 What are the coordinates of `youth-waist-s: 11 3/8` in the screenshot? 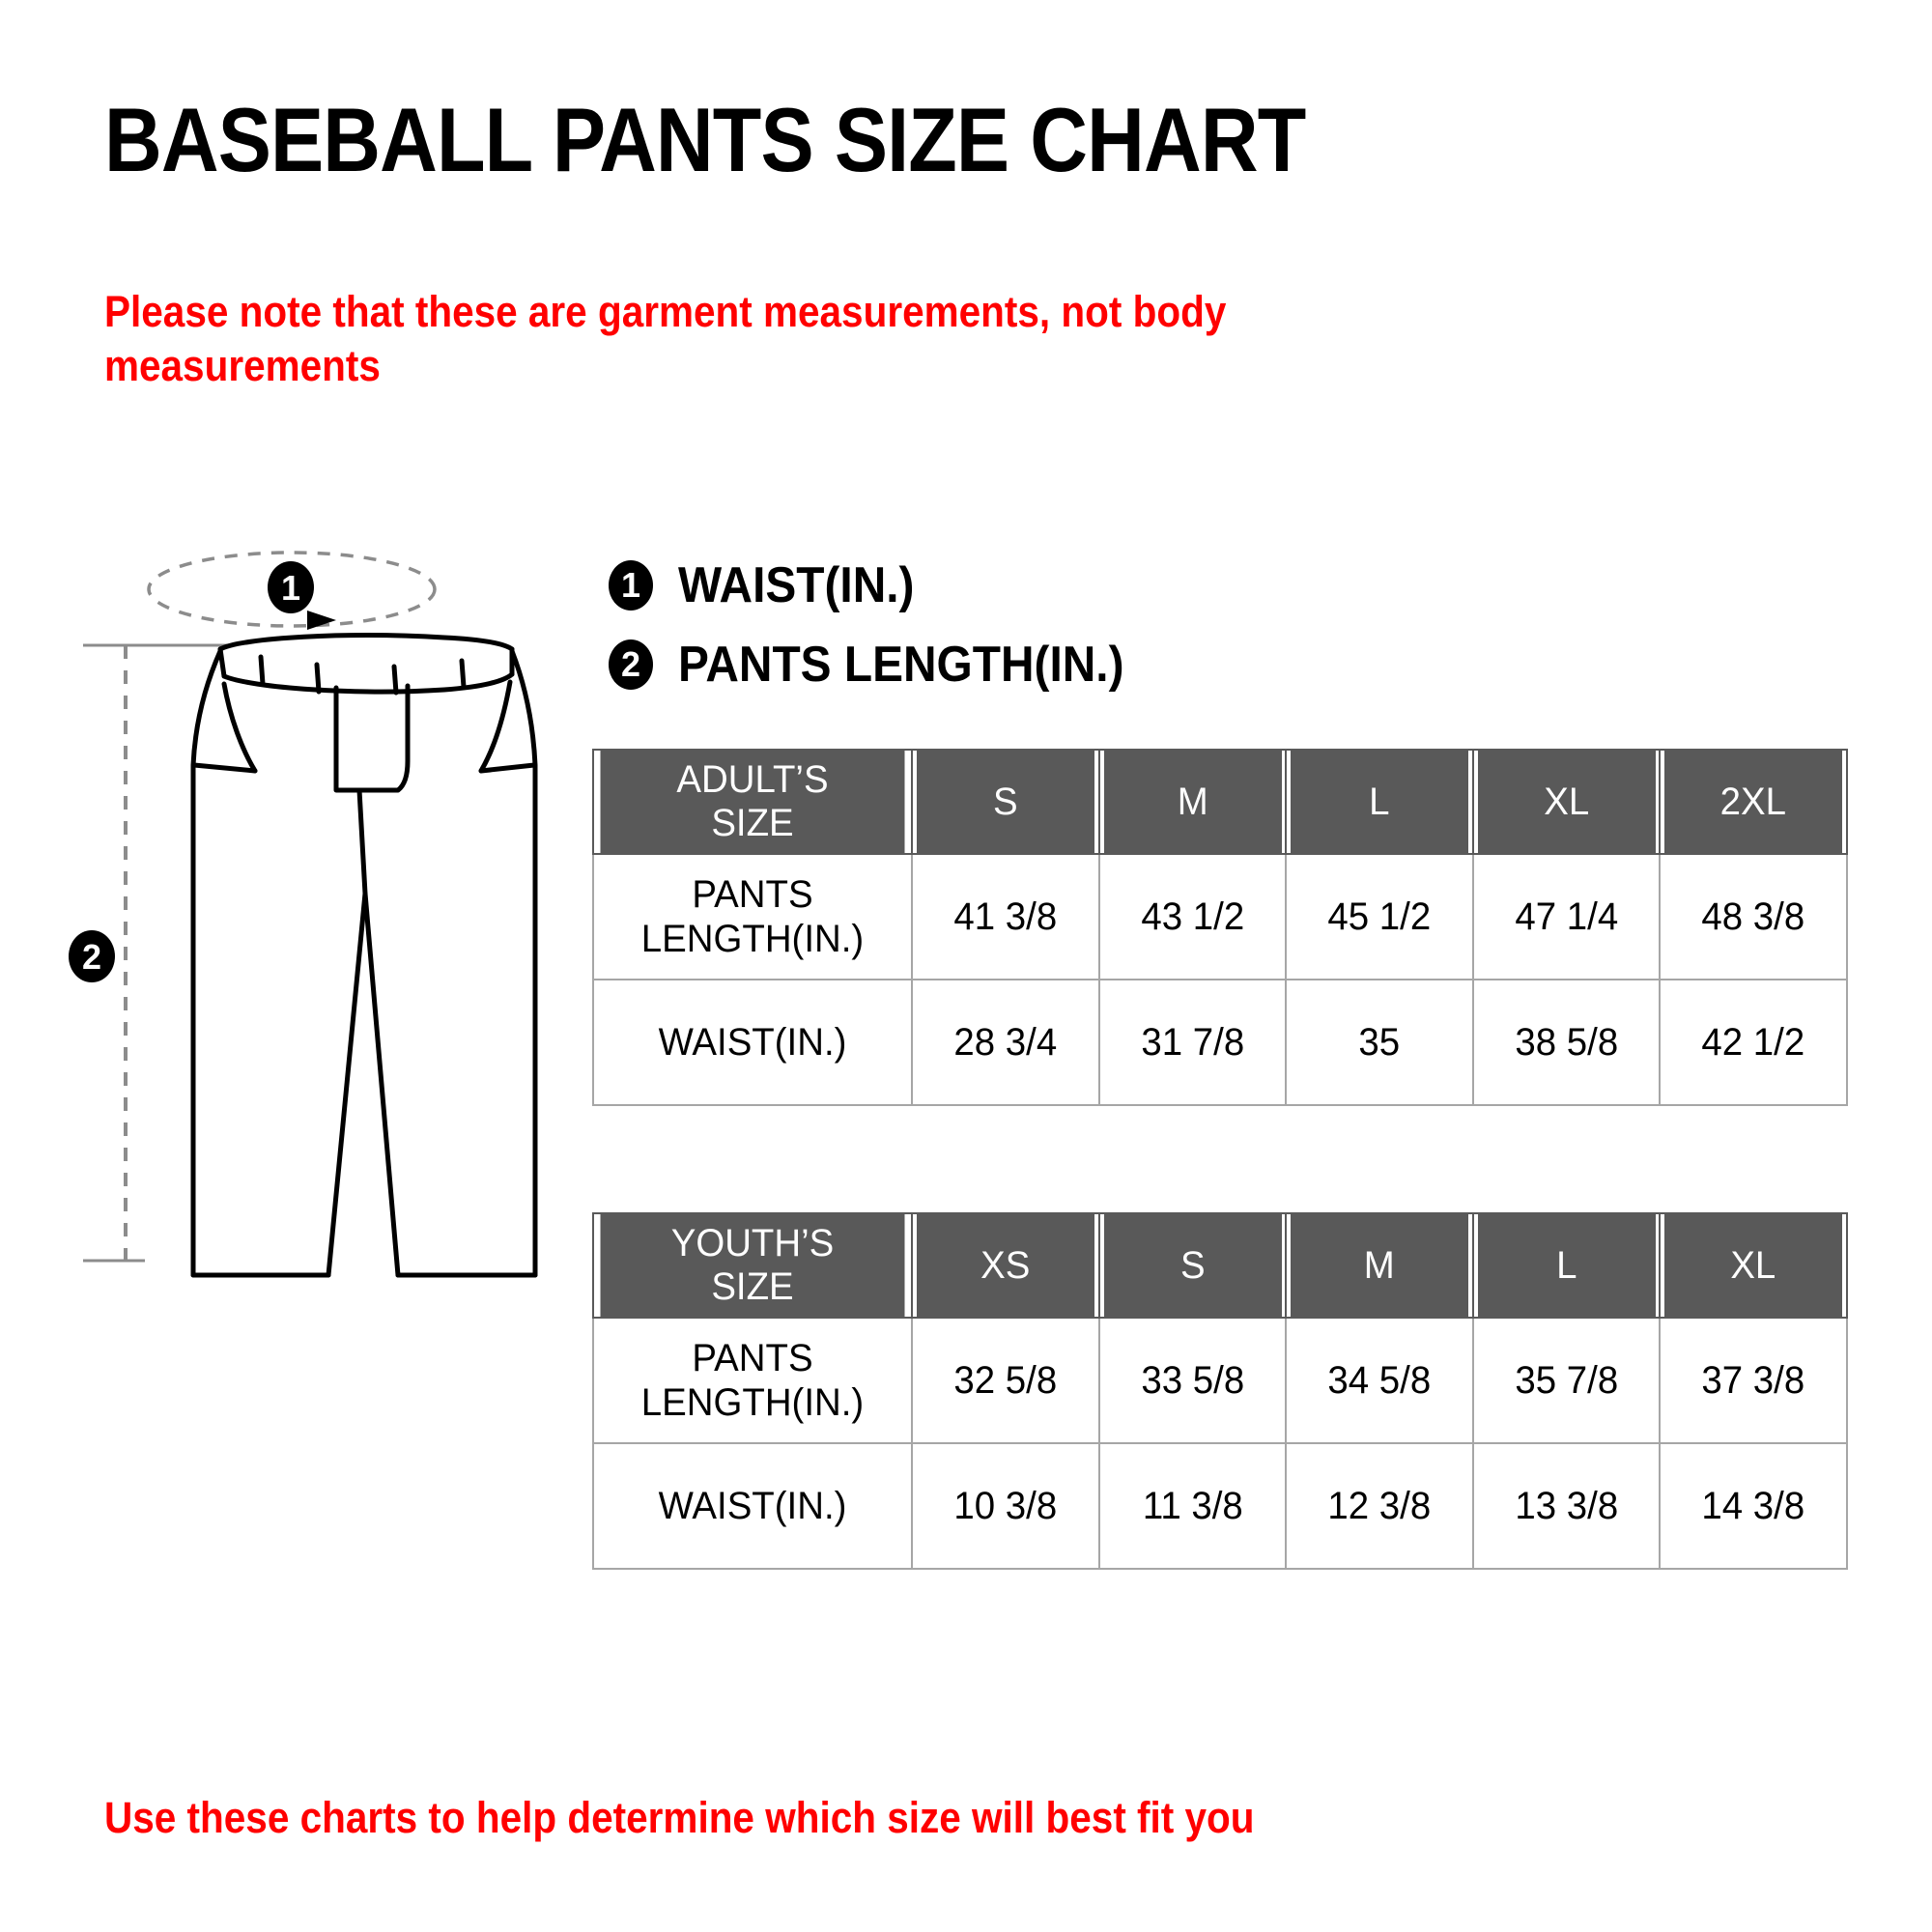 It's located at (1192, 1506).